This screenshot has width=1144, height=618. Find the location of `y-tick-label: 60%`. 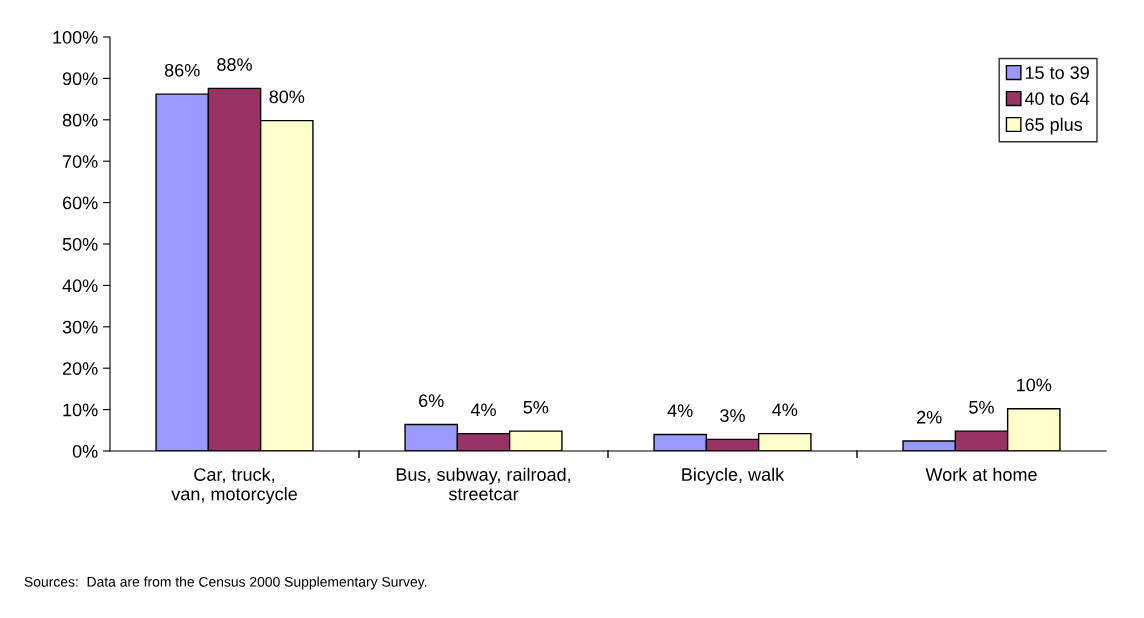

y-tick-label: 60% is located at coordinates (80, 203).